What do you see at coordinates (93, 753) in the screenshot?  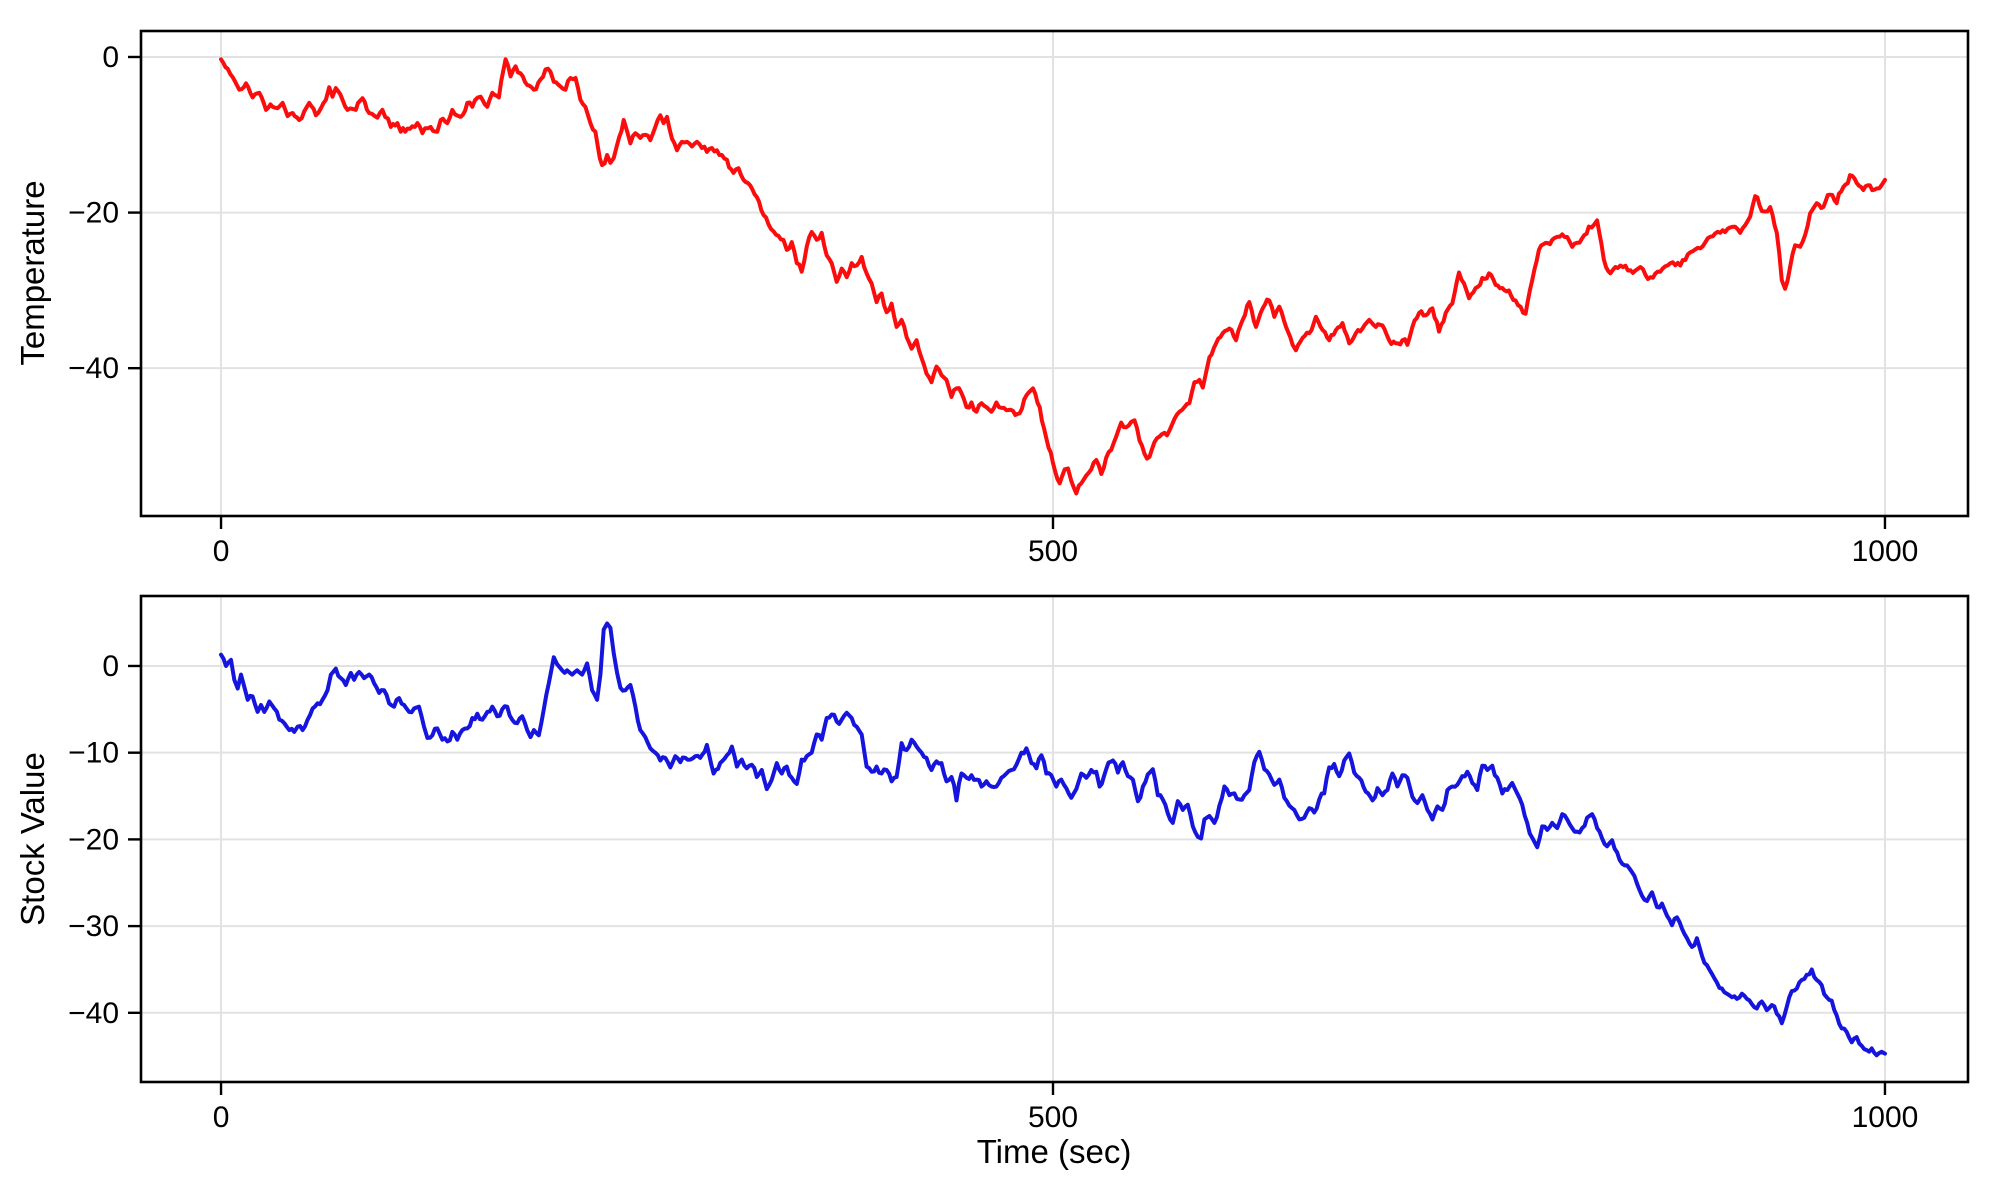 I see `y-tick-label: −10` at bounding box center [93, 753].